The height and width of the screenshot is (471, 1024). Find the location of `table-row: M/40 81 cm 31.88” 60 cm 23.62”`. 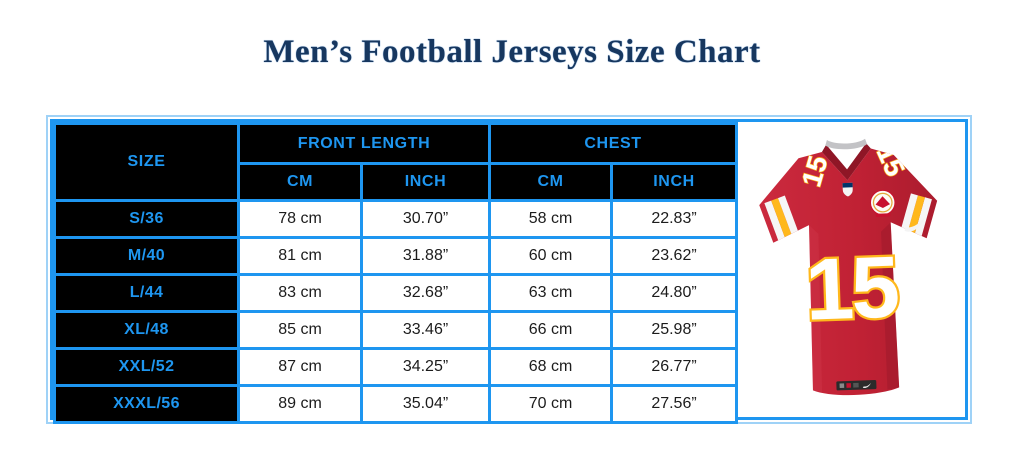

table-row: M/40 81 cm 31.88” 60 cm 23.62” is located at coordinates (396, 256).